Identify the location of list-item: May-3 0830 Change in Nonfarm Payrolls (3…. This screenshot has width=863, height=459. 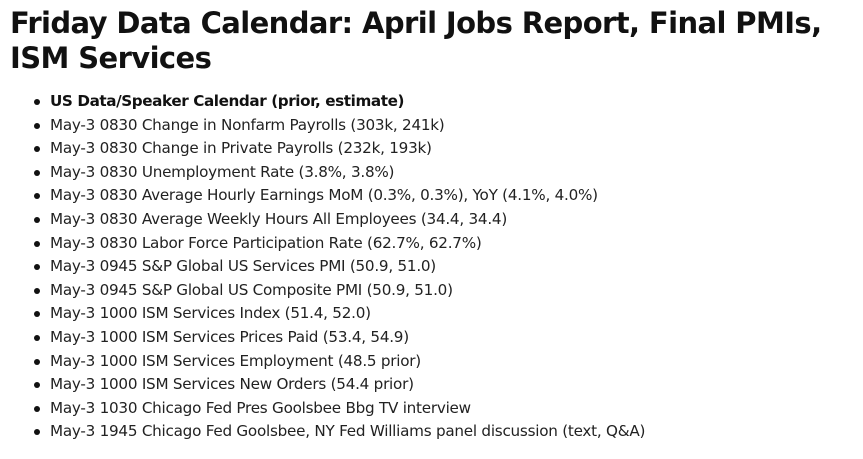
(448, 126).